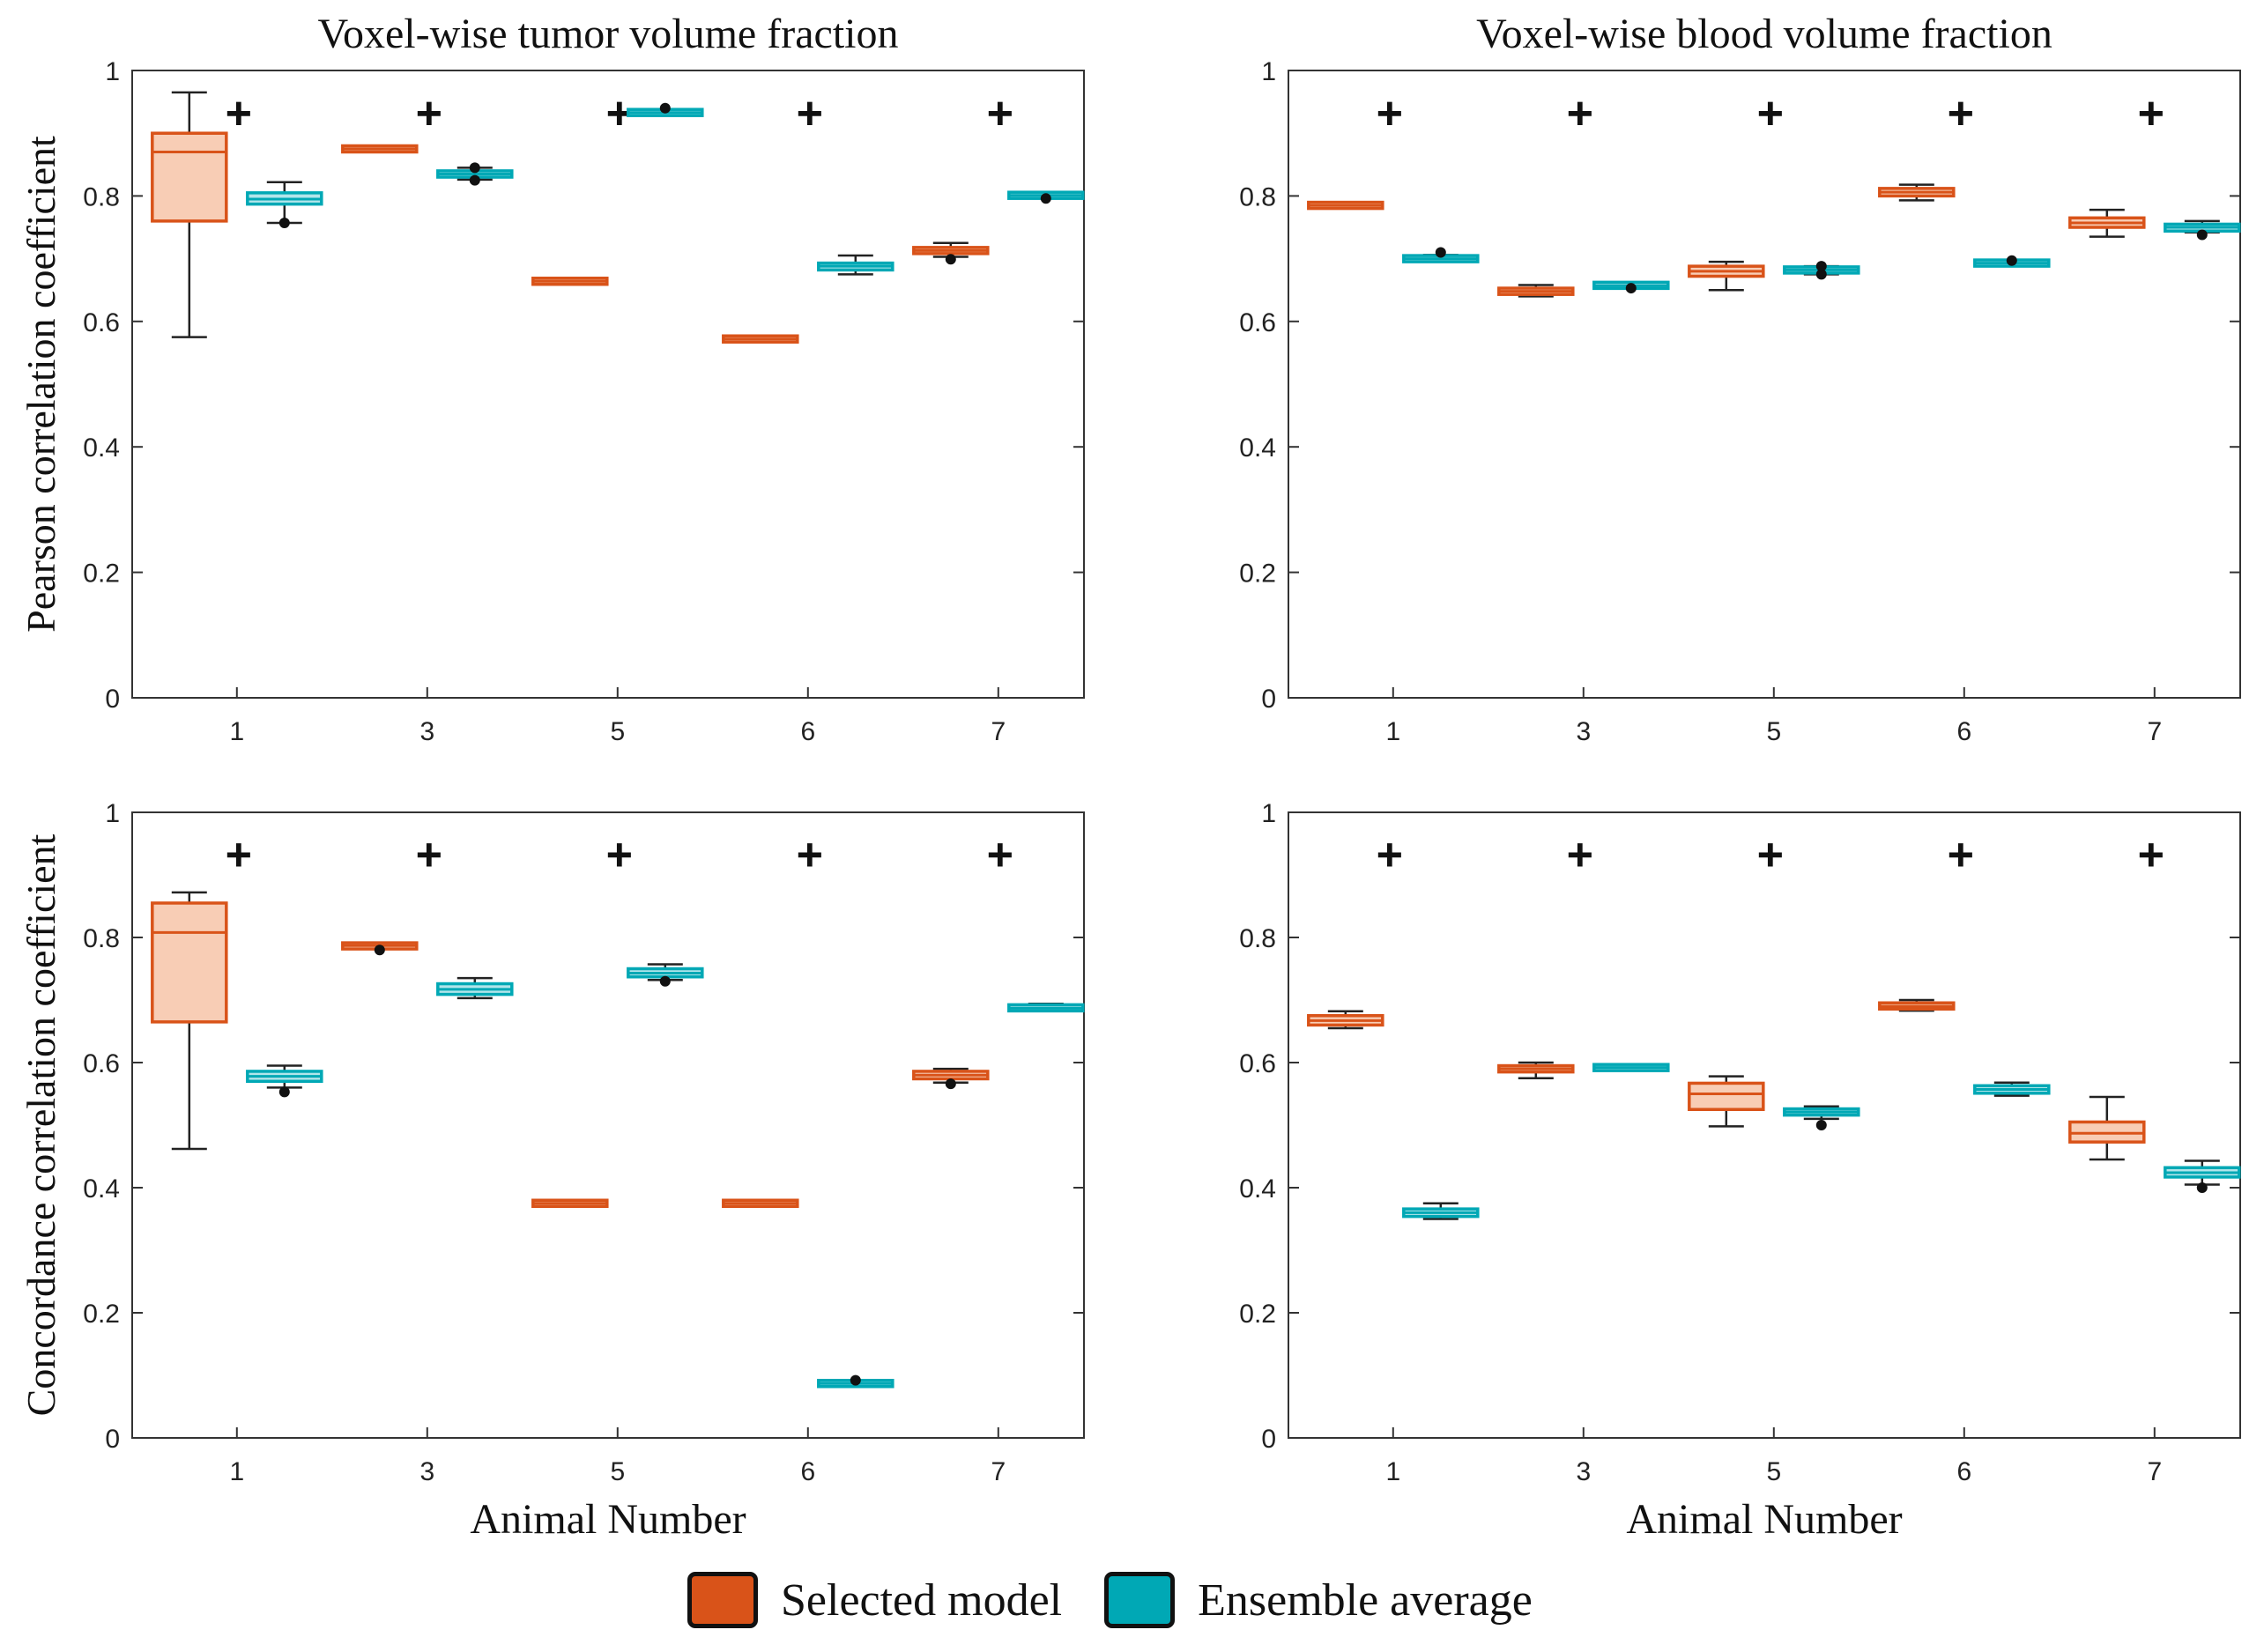 The height and width of the screenshot is (1652, 2264). I want to click on legend-label-selected: Selected model, so click(922, 1600).